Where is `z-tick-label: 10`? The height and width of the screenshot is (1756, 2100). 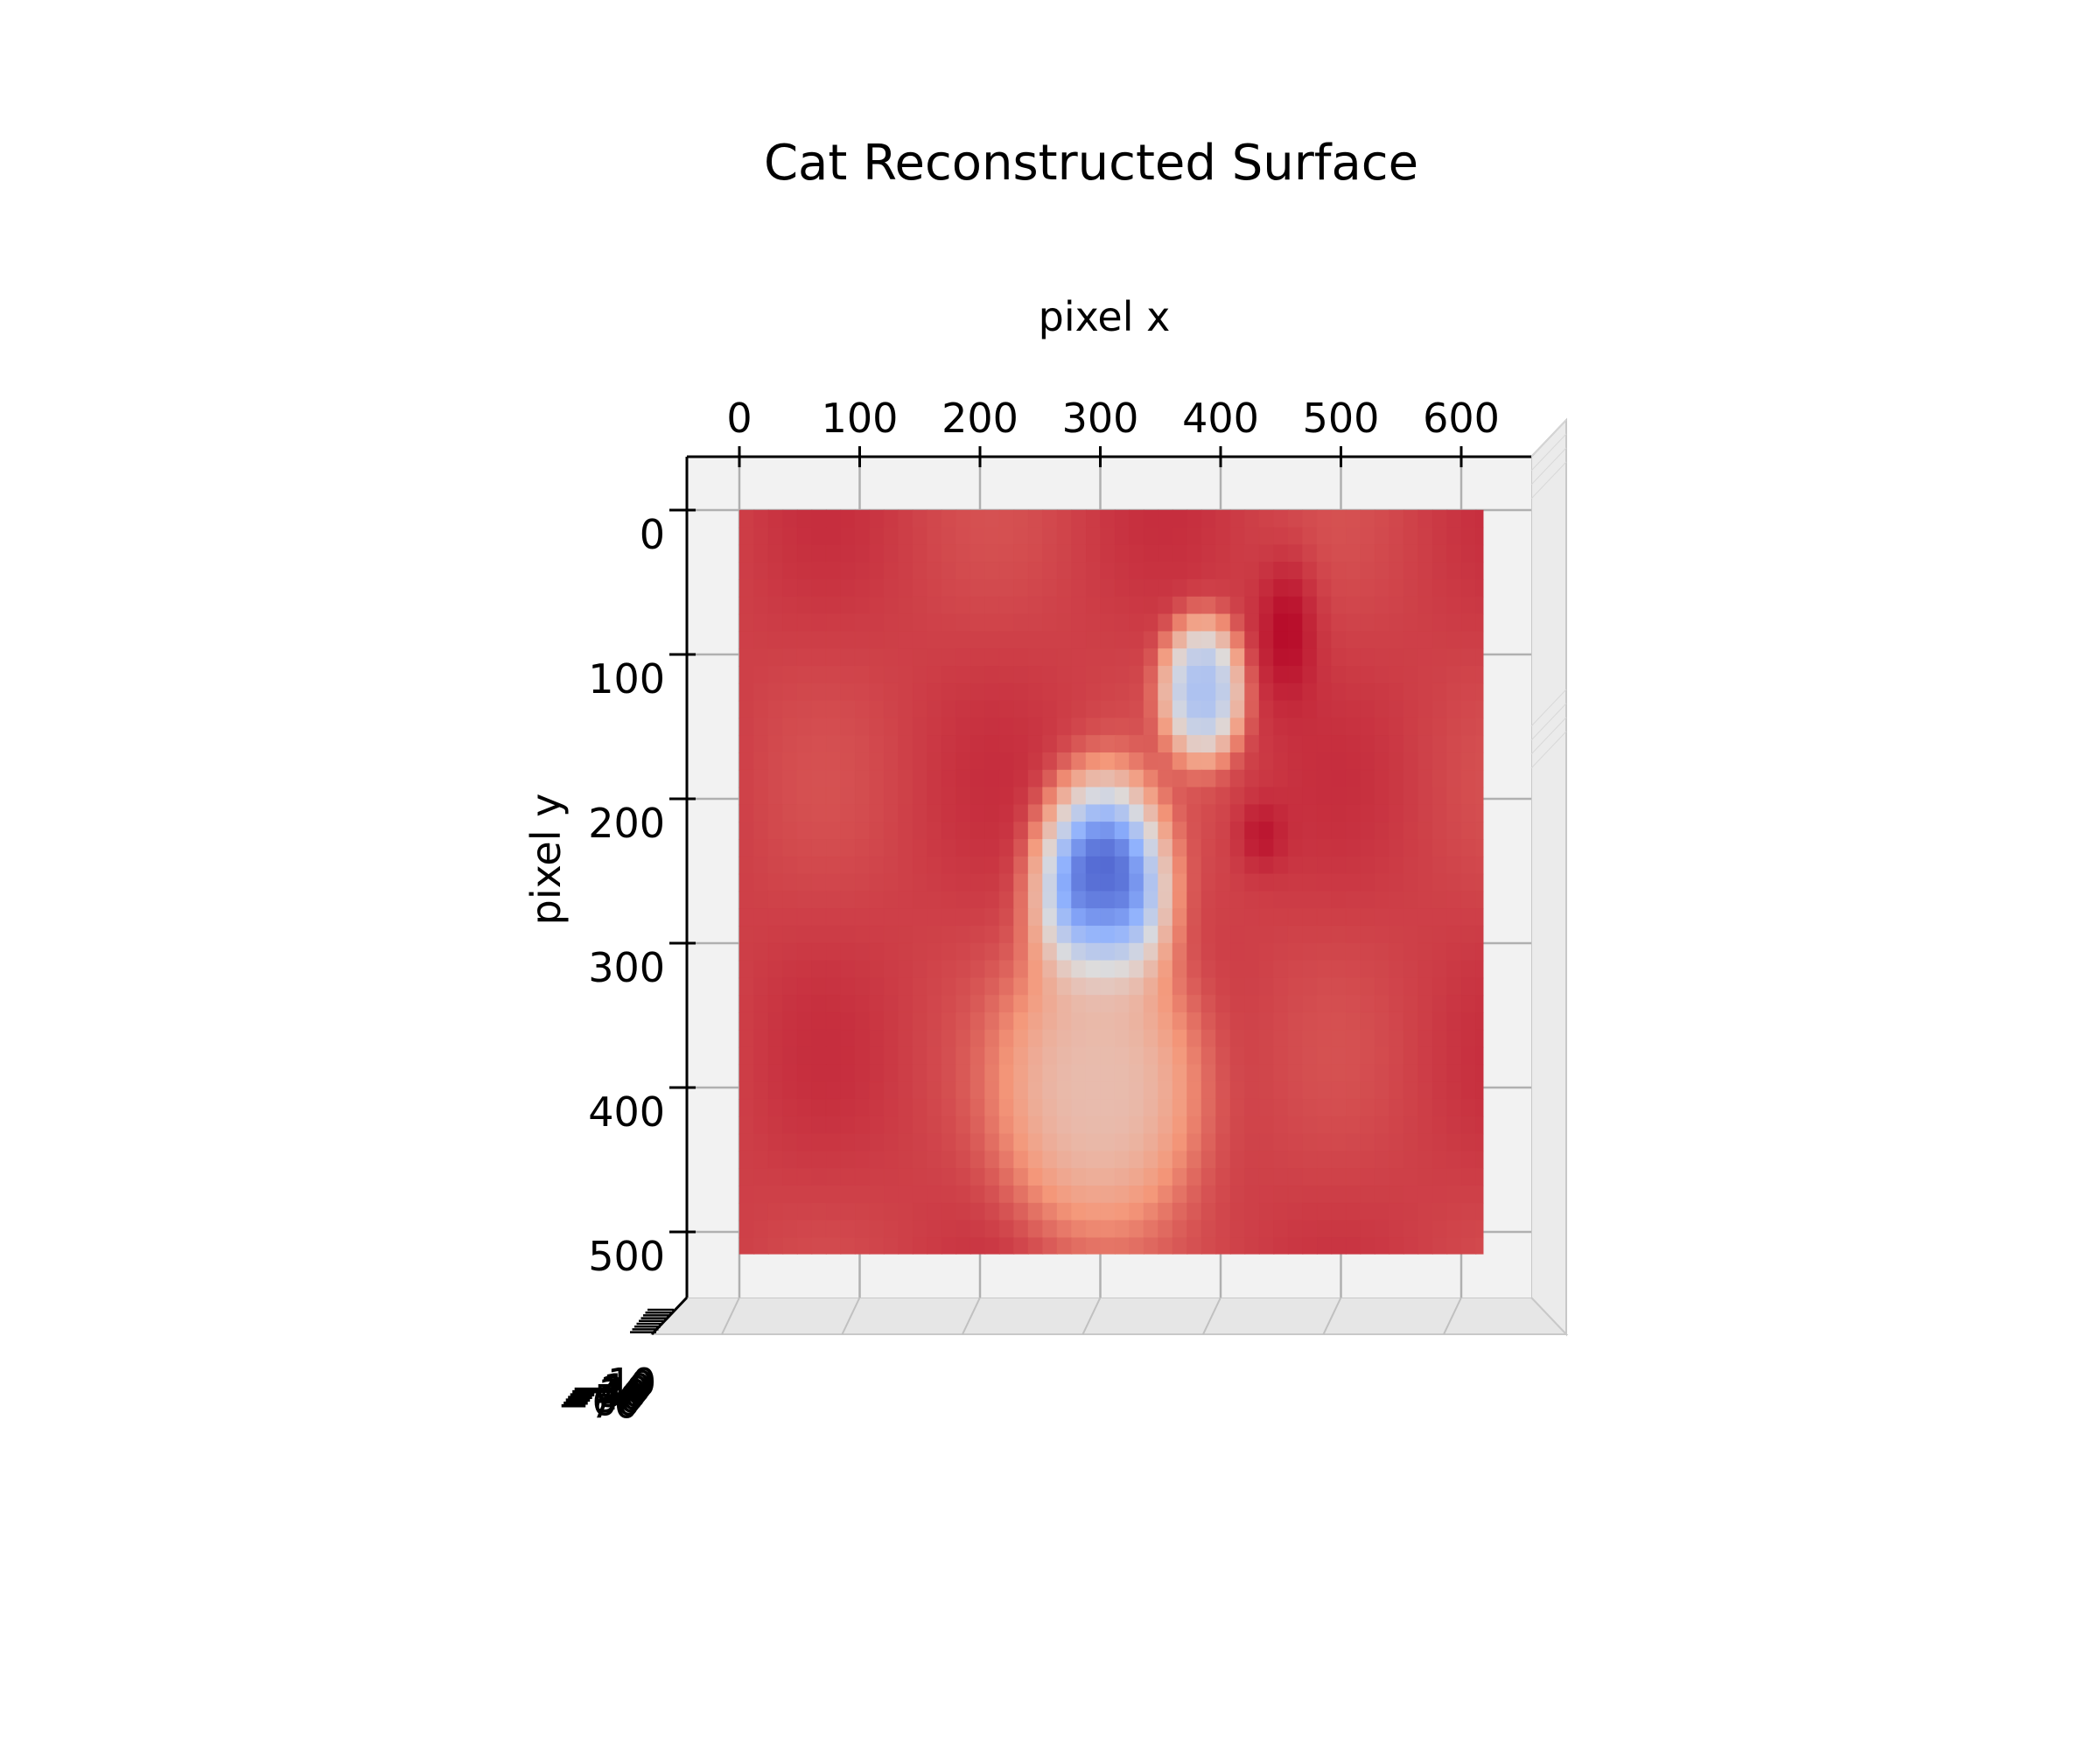
z-tick-label: 10 is located at coordinates (631, 1383).